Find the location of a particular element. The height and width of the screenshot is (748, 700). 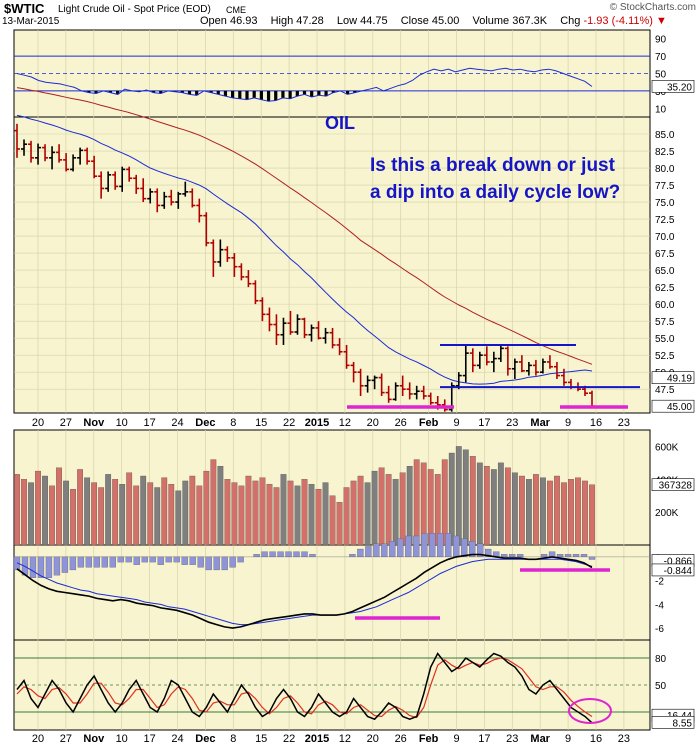

x-tick-label-top: Nov is located at coordinates (94, 423).